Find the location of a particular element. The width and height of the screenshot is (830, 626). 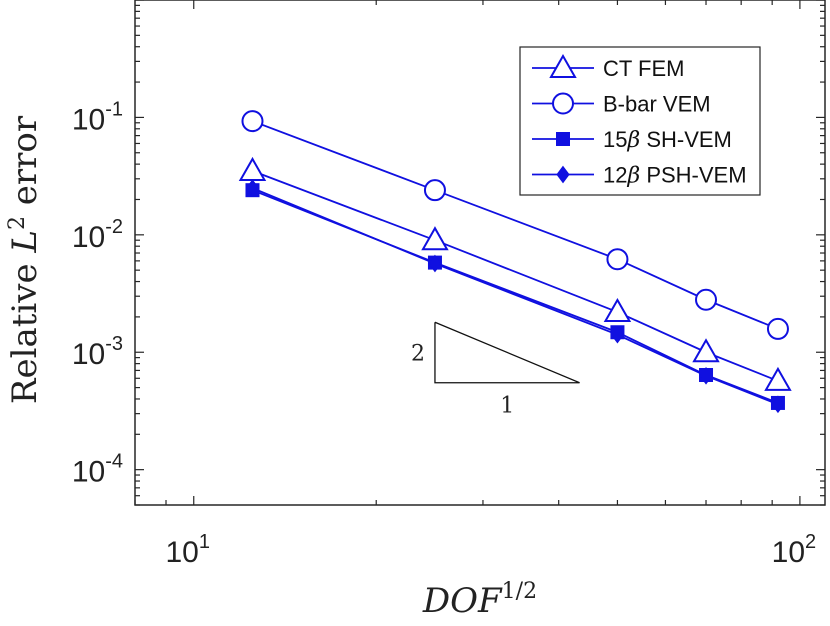

y-tick-label-exp: -2 is located at coordinates (114, 227).